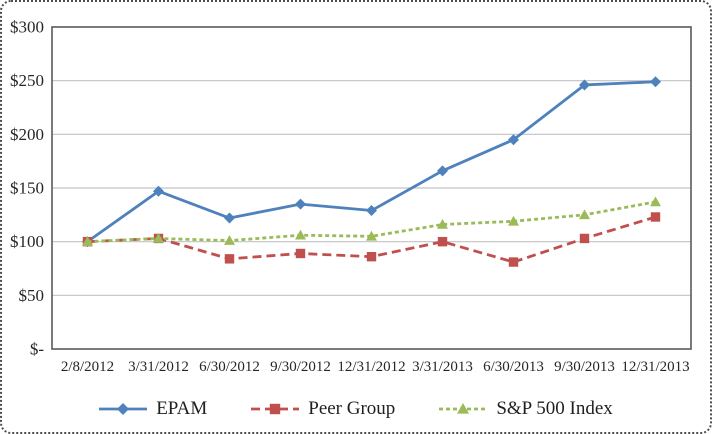 The width and height of the screenshot is (712, 434). Describe the element at coordinates (153, 409) in the screenshot. I see `legend-item-epam: EPAM` at that location.